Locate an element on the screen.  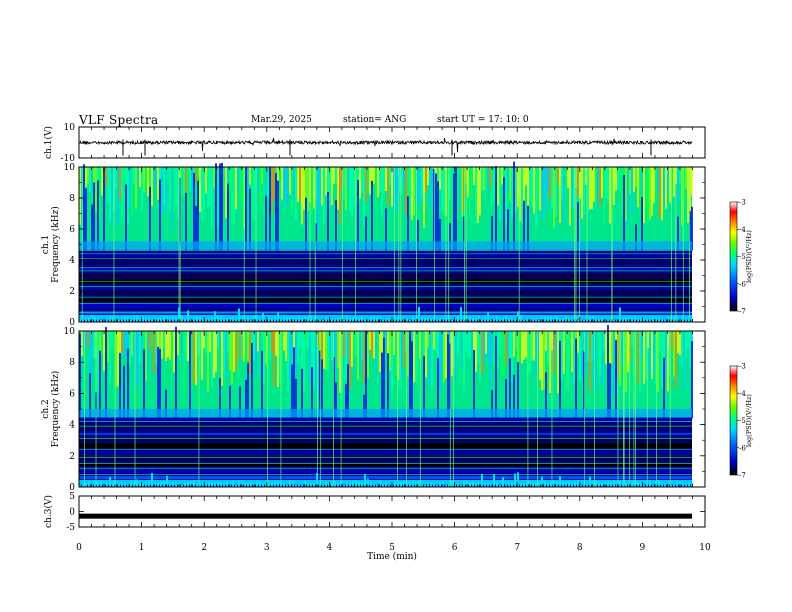
ch1-spectrogram-band is located at coordinates (385, 263).